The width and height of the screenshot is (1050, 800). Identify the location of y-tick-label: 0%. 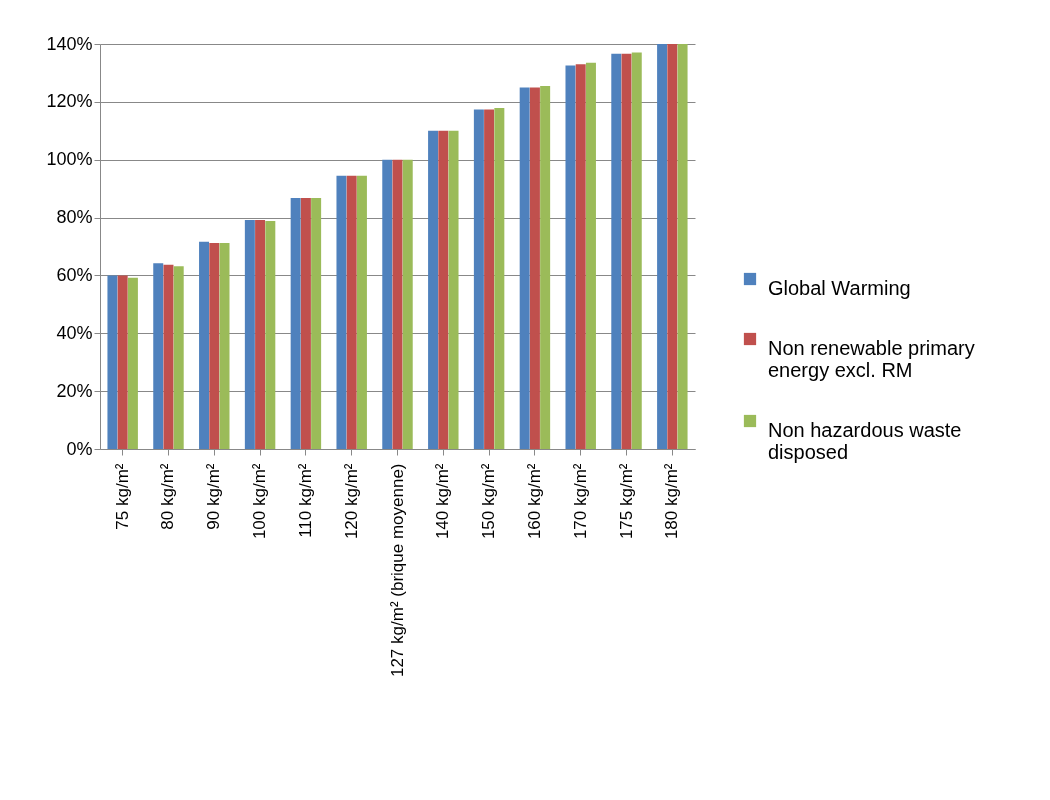
(79, 448).